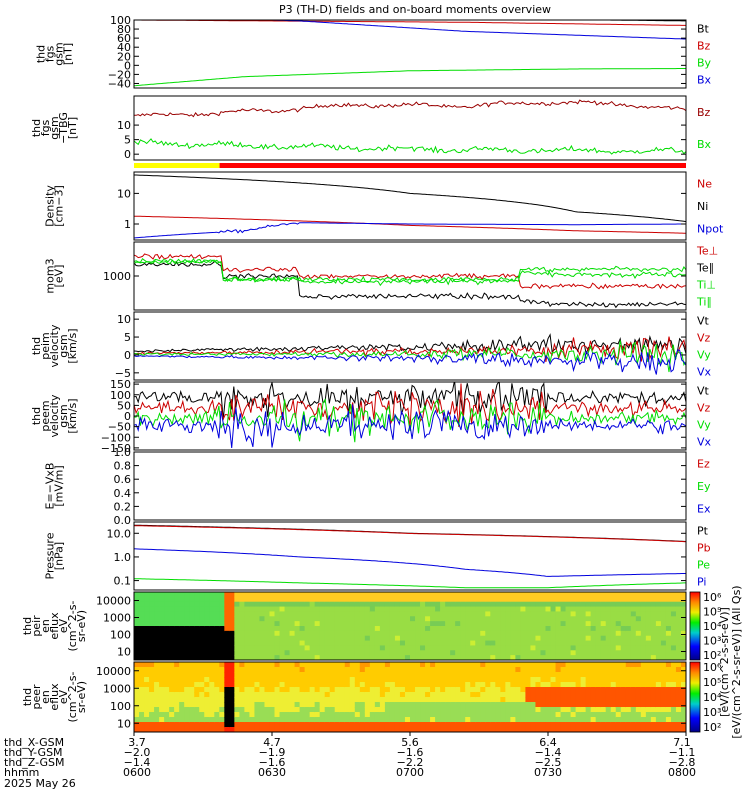  I want to click on xtick-z: −2.2, so click(410, 762).